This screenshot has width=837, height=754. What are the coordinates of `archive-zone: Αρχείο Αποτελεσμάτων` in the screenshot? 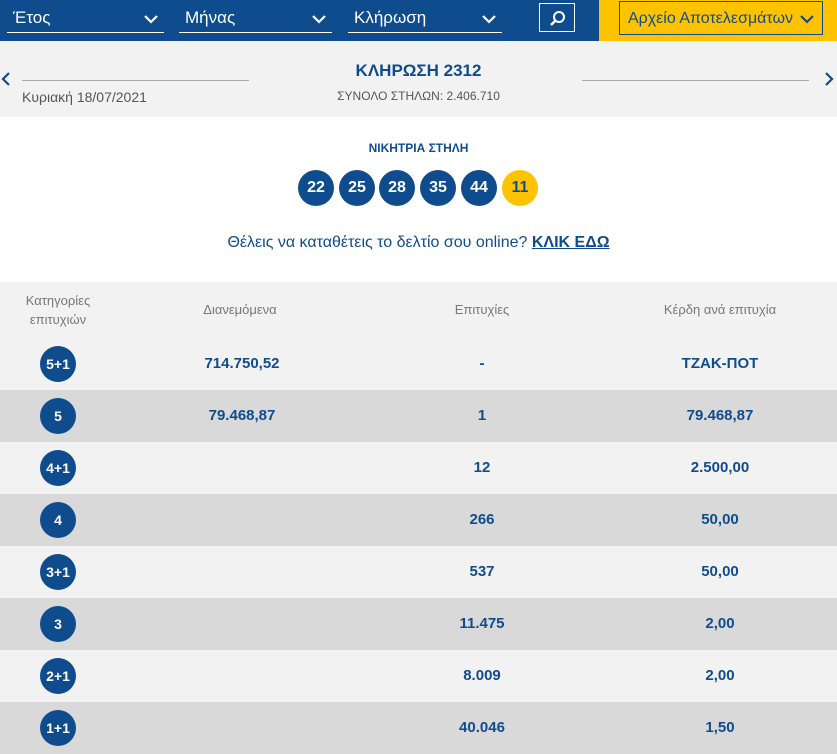 It's located at (718, 20).